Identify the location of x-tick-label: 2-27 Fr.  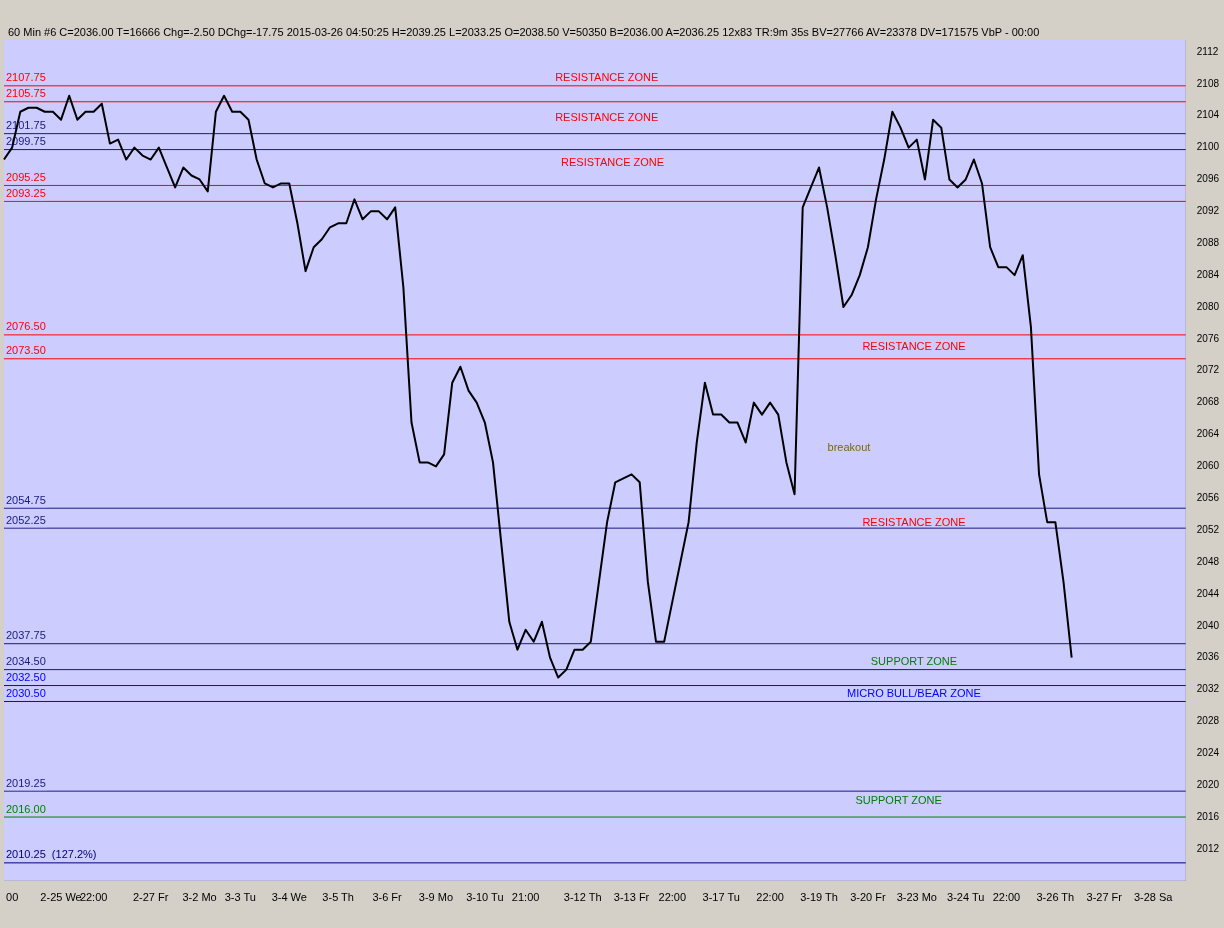
(150, 897).